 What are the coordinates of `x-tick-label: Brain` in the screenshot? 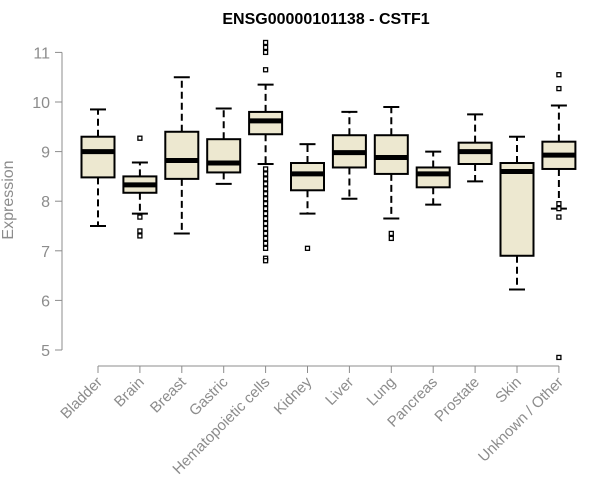 It's located at (129, 392).